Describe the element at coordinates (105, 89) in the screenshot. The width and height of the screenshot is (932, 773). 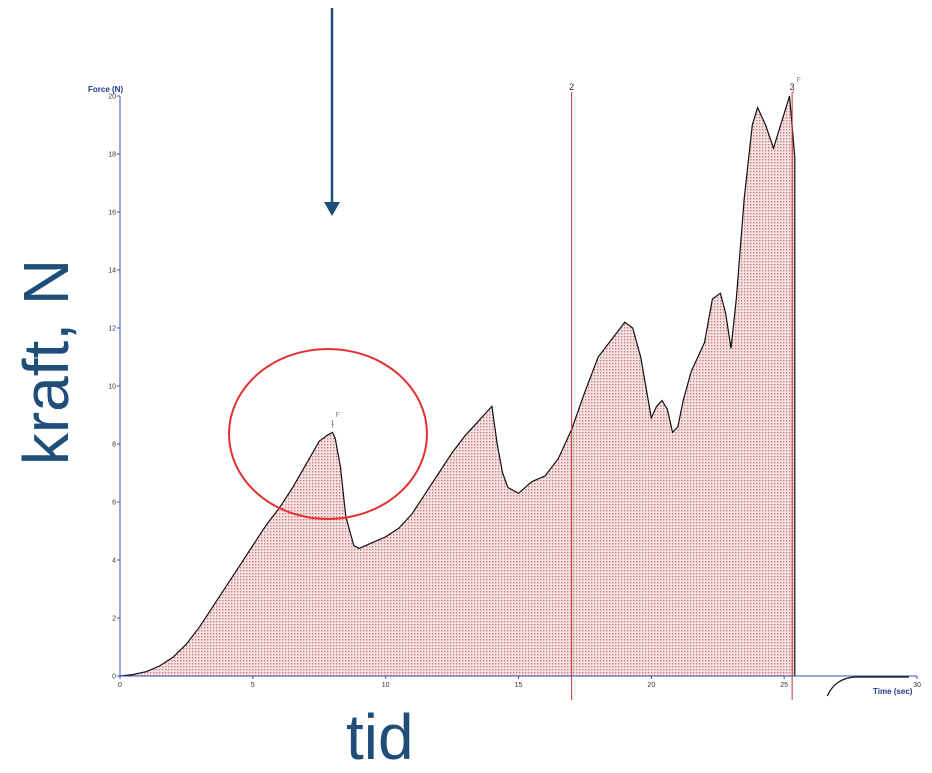
I see `y-axis-title: Force (N)` at that location.